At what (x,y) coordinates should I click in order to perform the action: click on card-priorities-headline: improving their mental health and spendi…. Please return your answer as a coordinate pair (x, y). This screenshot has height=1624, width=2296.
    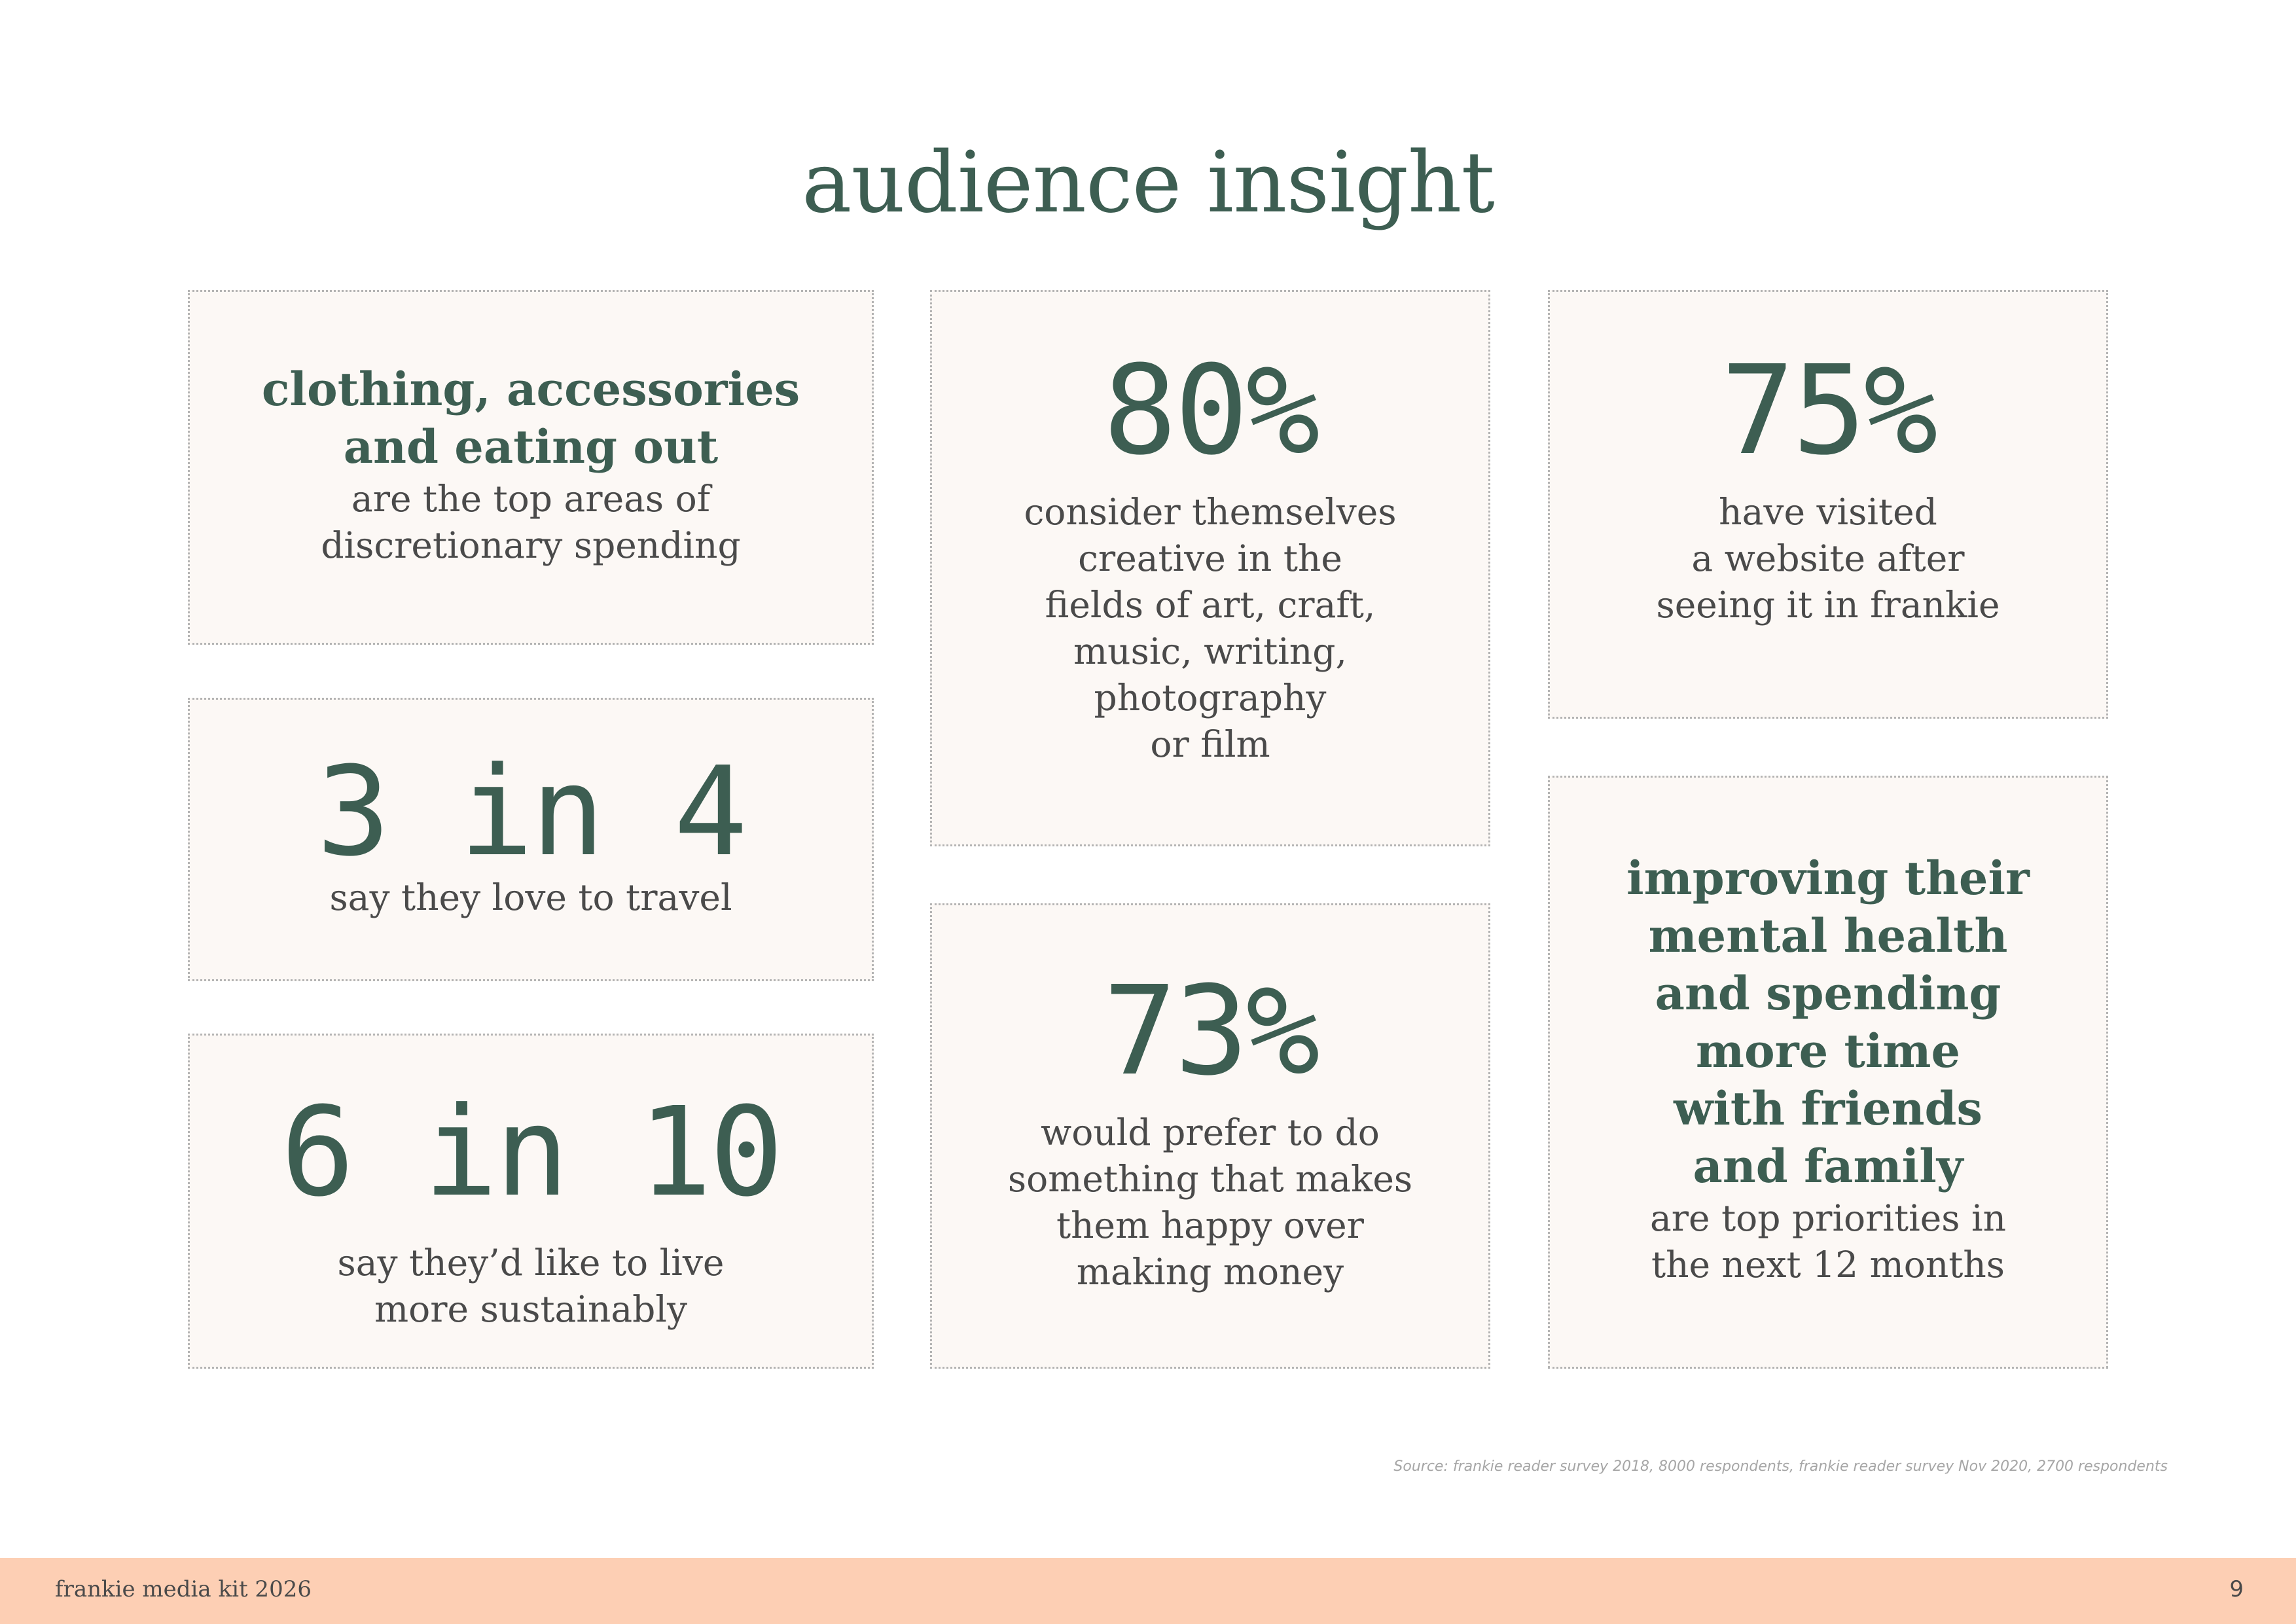
    Looking at the image, I should click on (1828, 1022).